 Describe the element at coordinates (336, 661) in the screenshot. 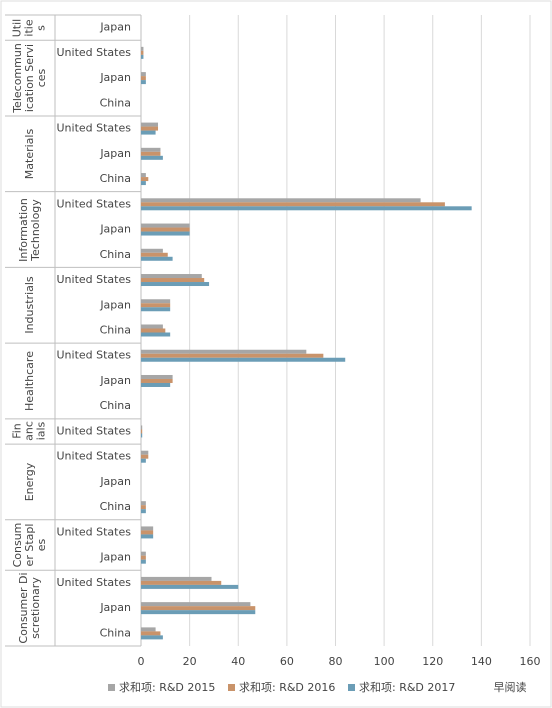

I see `x-tick-label: 80` at that location.